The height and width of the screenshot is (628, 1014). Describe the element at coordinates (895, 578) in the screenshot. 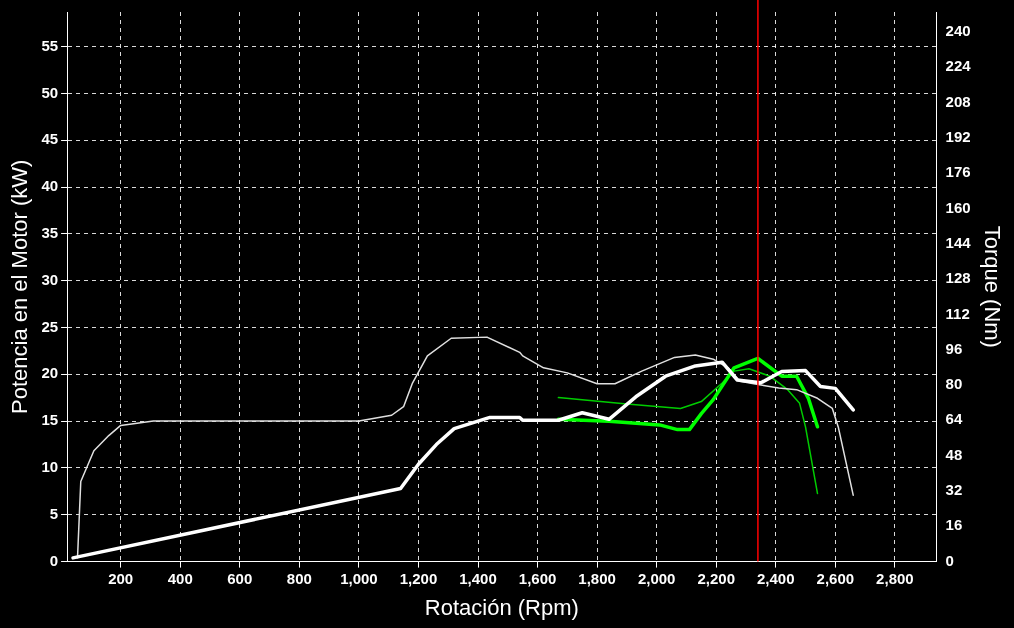

I see `x-tick-label: 2,800` at that location.